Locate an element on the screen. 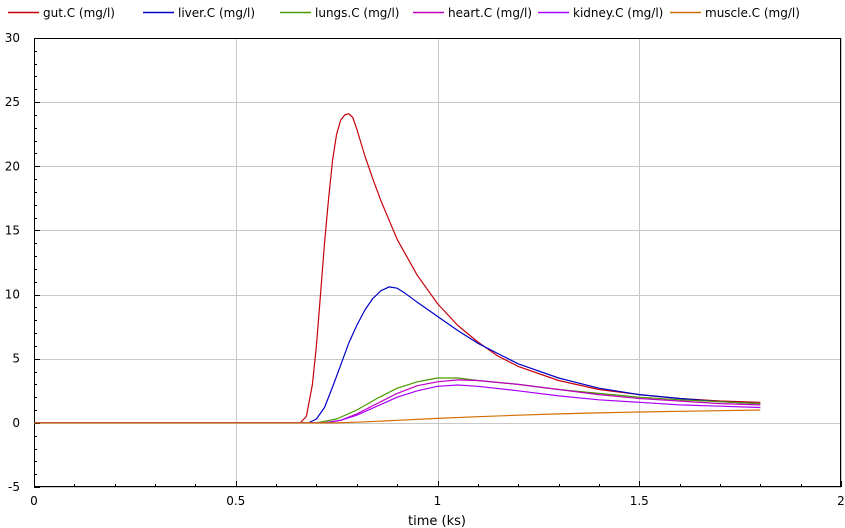  y-tick-label: 0 is located at coordinates (16, 423).